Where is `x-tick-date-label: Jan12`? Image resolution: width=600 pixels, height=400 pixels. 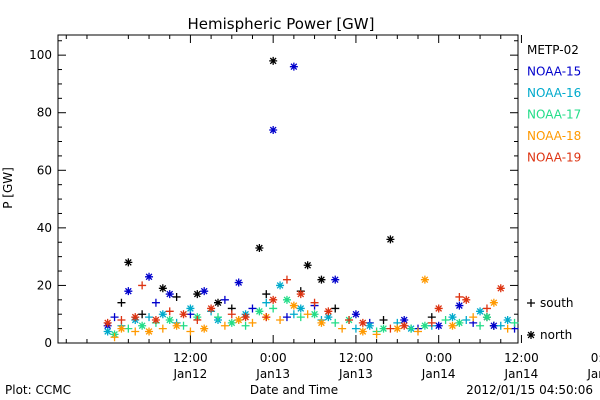
x-tick-date-label: Jan12 is located at coordinates (190, 374).